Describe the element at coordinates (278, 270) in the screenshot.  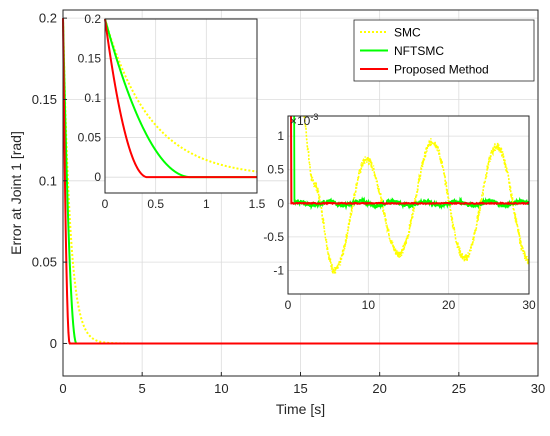
I see `inset-steady-y-tick-label: -1` at that location.